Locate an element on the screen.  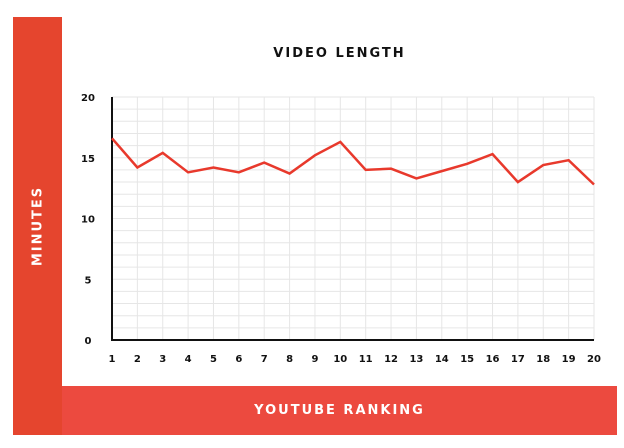
x-tick-label: 19 is located at coordinates (569, 359).